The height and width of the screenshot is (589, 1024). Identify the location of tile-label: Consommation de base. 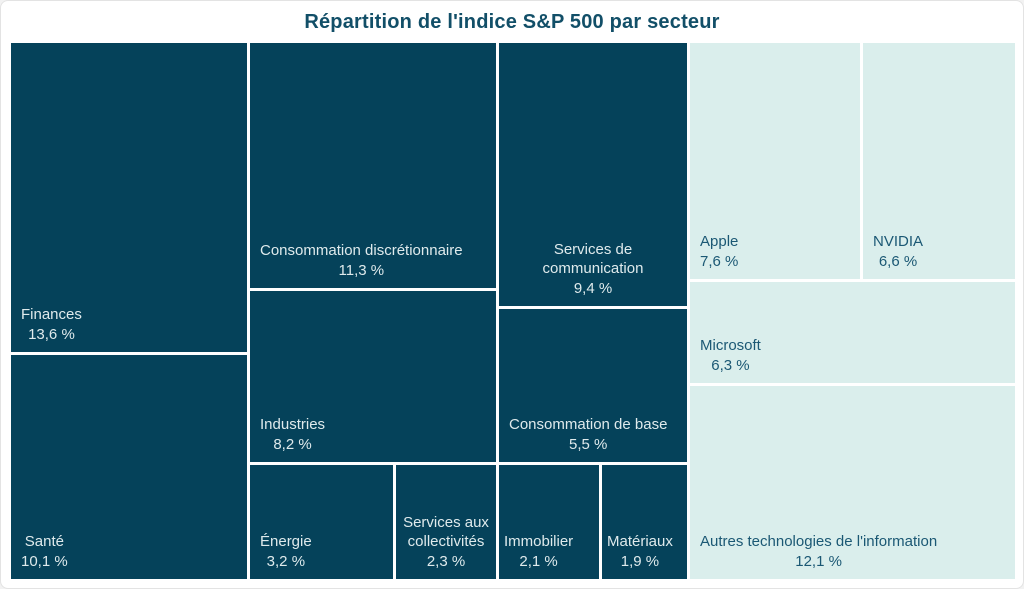
(588, 424).